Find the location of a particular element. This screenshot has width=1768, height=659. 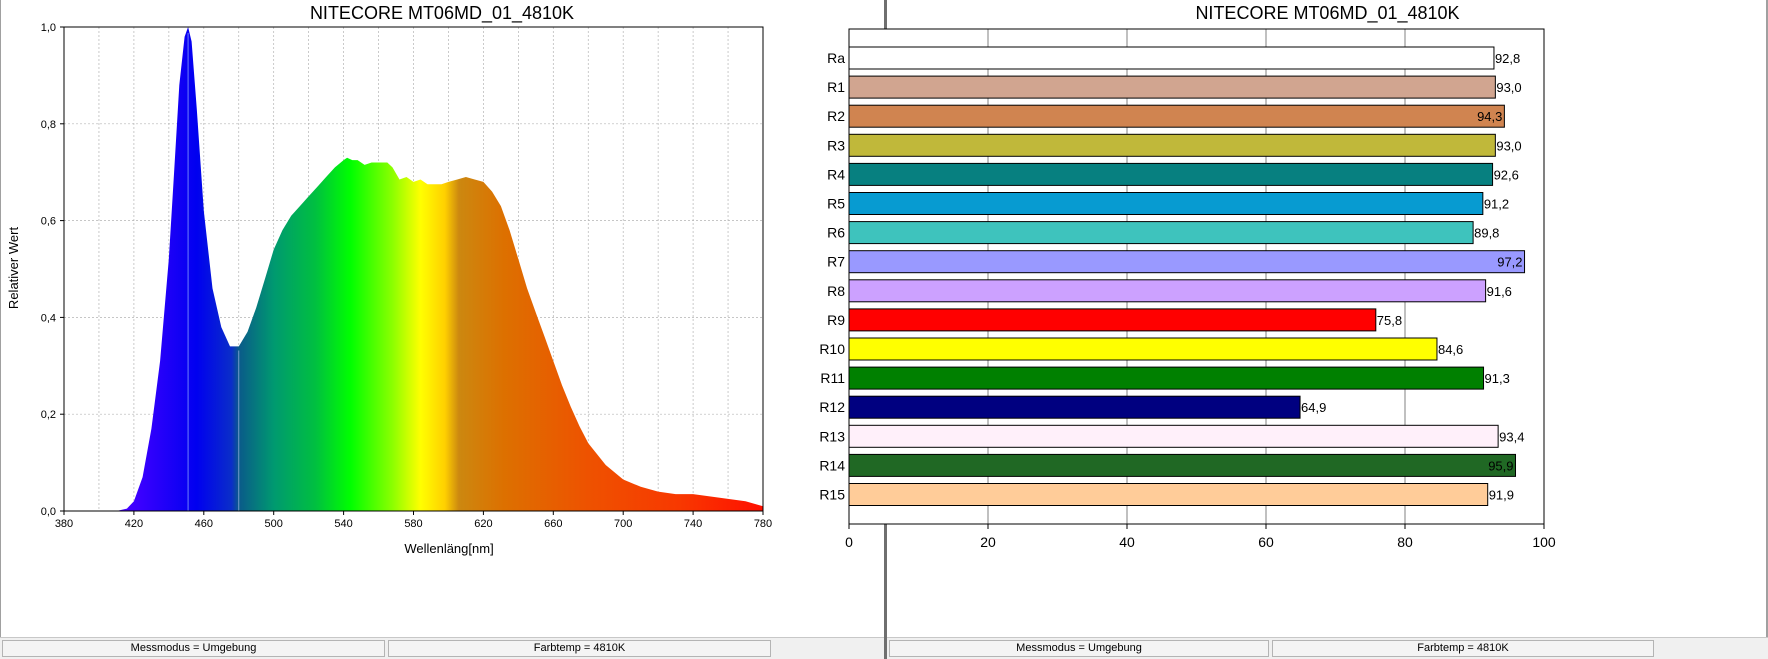

spectrum-y-tick-label: 0,2 is located at coordinates (48, 415).